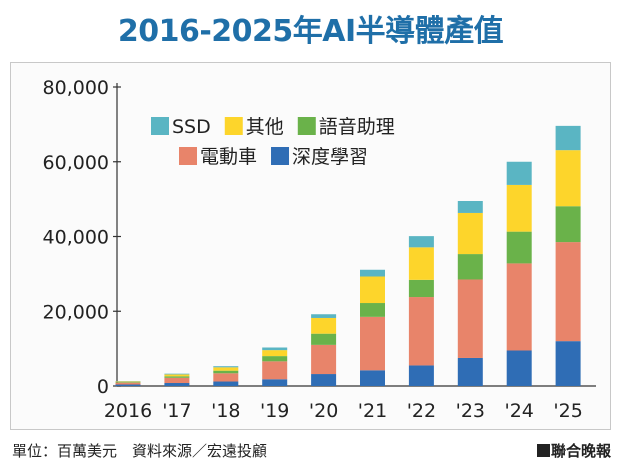  I want to click on x-tick-label: '25, so click(567, 411).